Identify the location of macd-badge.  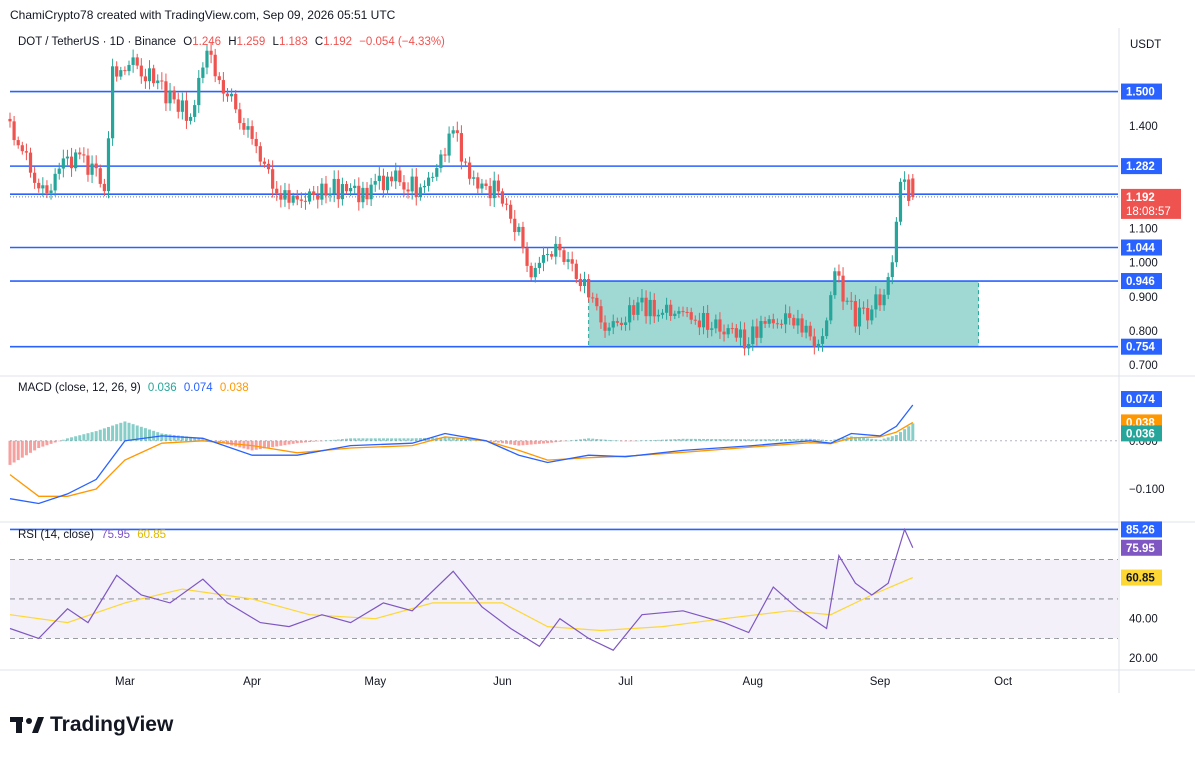
(1141, 399).